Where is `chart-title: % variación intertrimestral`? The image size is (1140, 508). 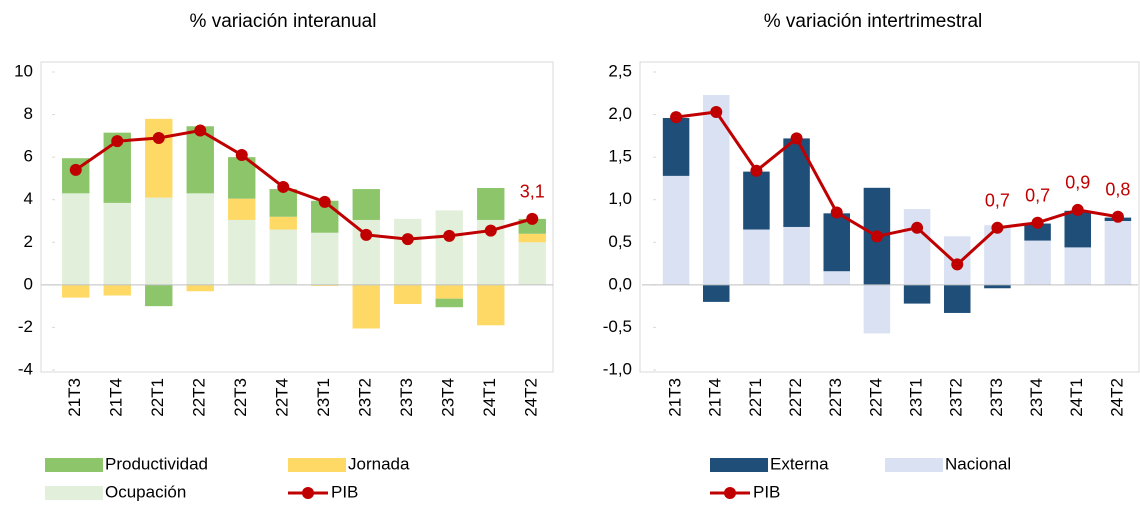
chart-title: % variación intertrimestral is located at coordinates (873, 21).